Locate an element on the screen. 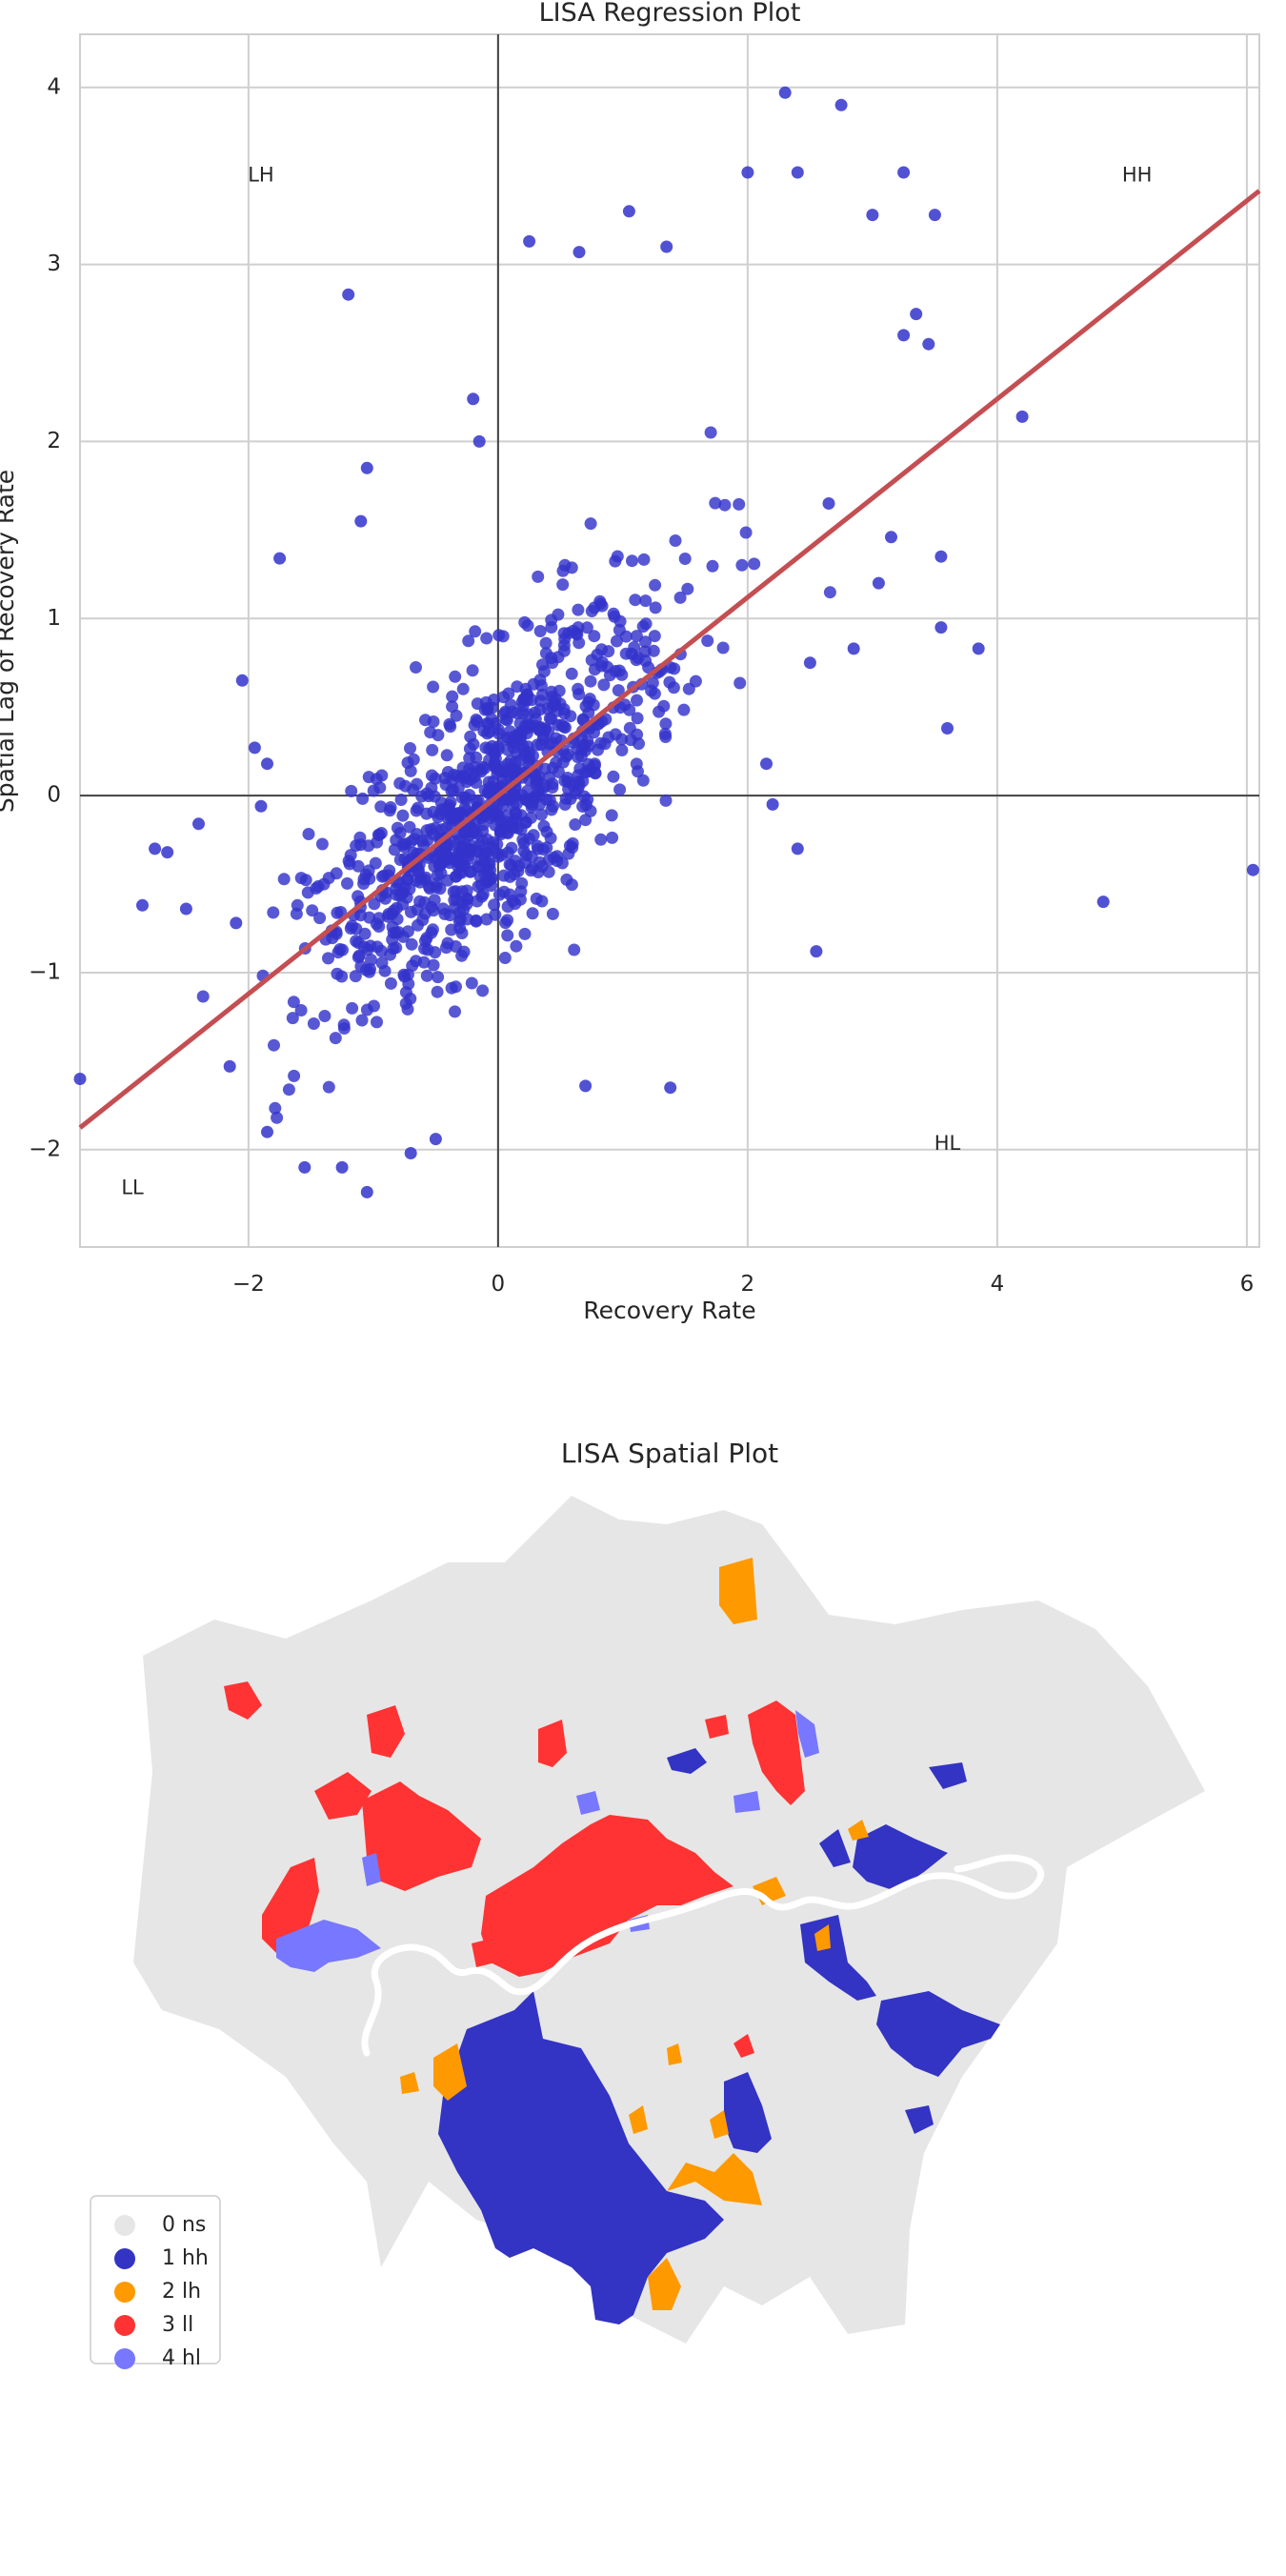  y-tick-label: 0 is located at coordinates (54, 795).